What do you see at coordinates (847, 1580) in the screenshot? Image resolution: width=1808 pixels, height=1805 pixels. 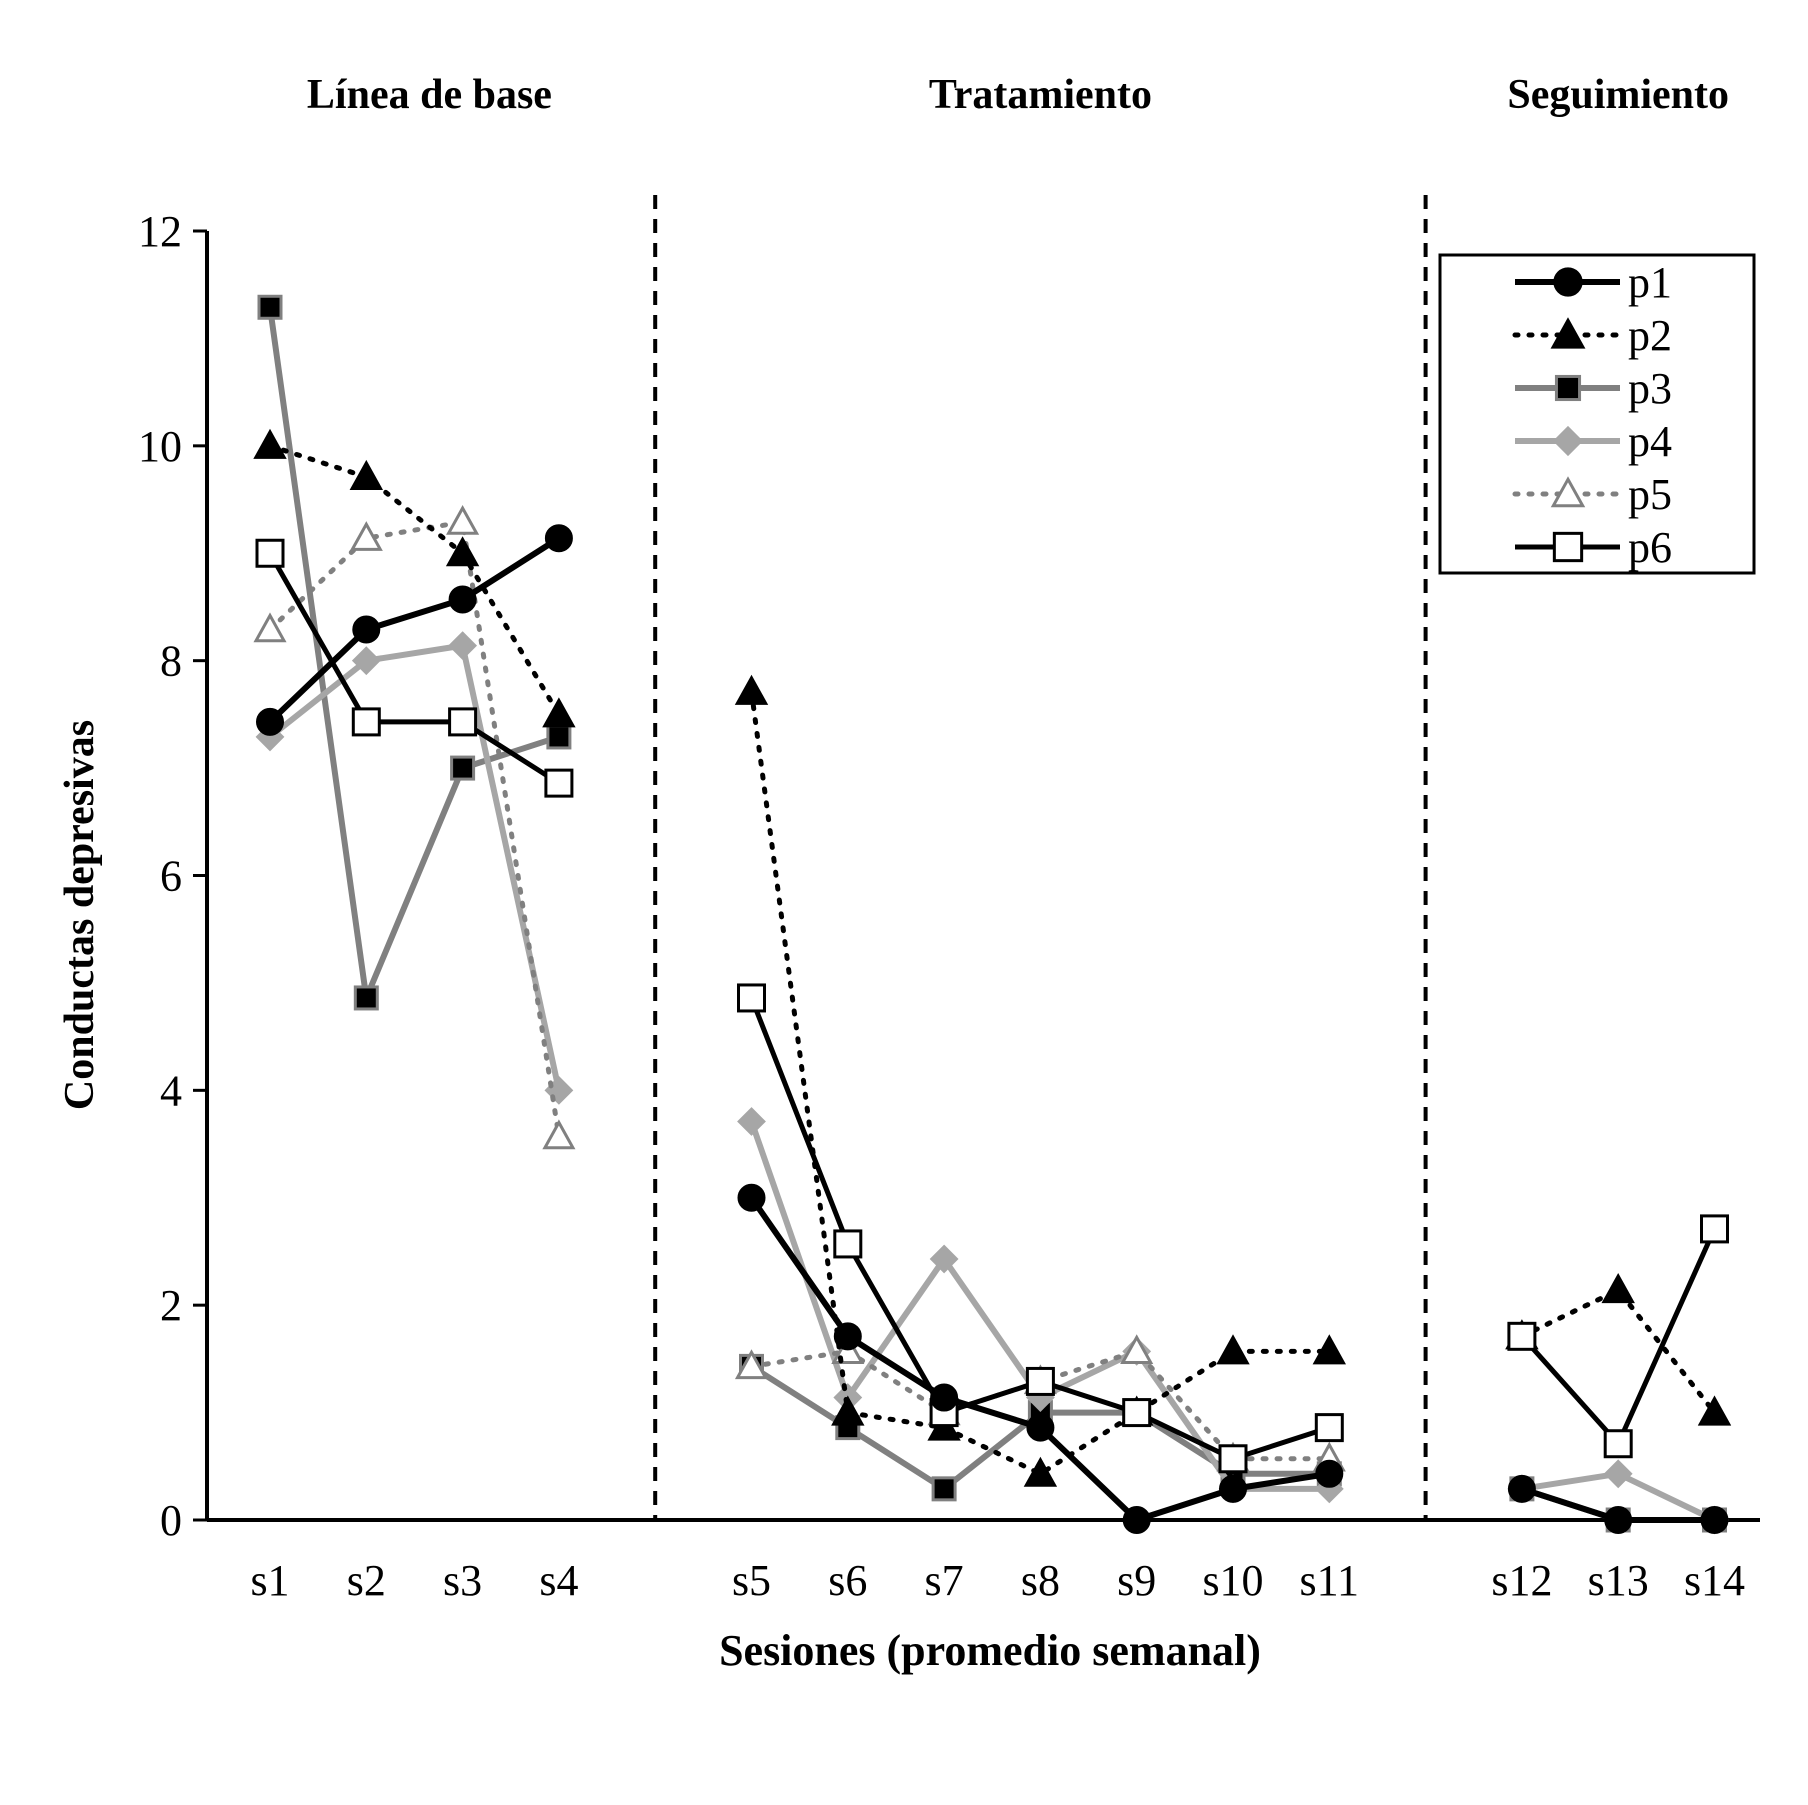 I see `x-tick-label: s6` at bounding box center [847, 1580].